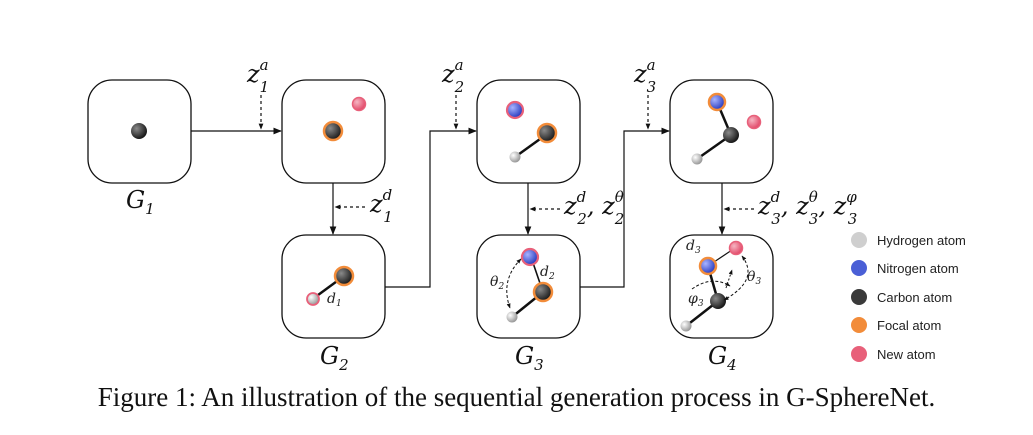  Describe the element at coordinates (729, 279) in the screenshot. I see `torsion-axis-arrow` at that location.